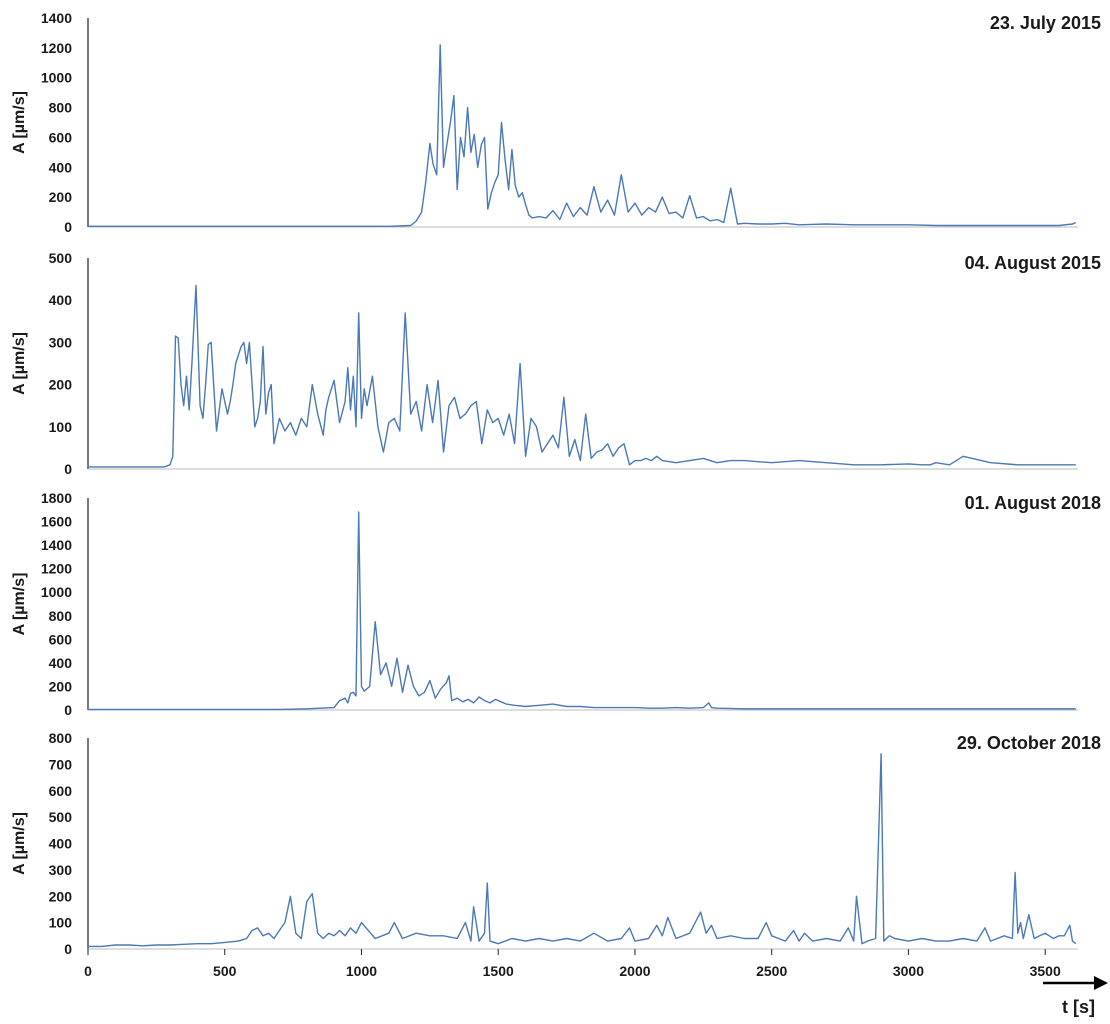  Describe the element at coordinates (1045, 971) in the screenshot. I see `x-tick-label: 3500` at that location.